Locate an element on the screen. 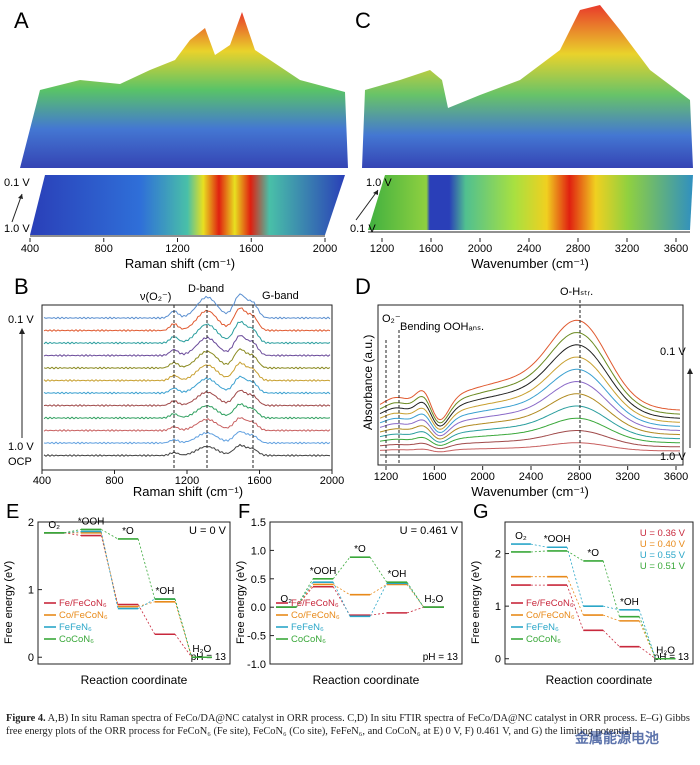  panel-a-tick-label: 1200 is located at coordinates (177, 249).